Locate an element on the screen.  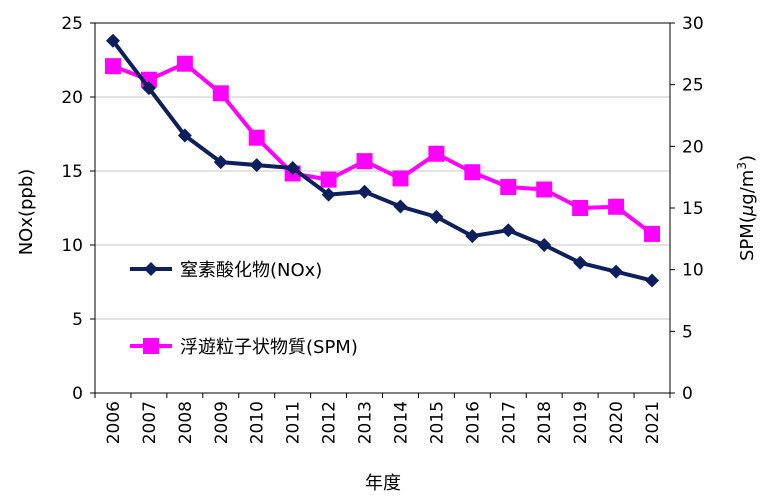
x-tick-label: 2015 is located at coordinates (437, 422).